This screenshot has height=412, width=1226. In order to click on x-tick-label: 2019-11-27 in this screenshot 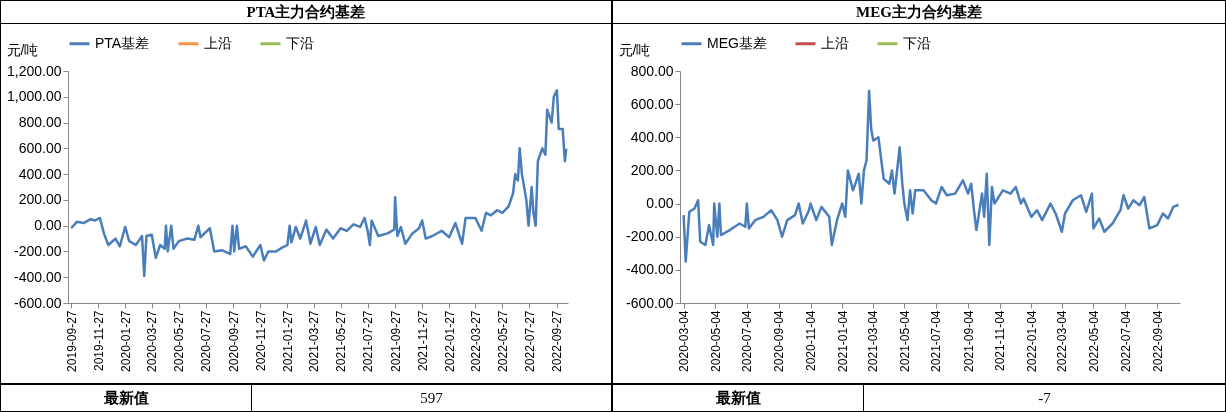, I will do `click(98, 340)`.